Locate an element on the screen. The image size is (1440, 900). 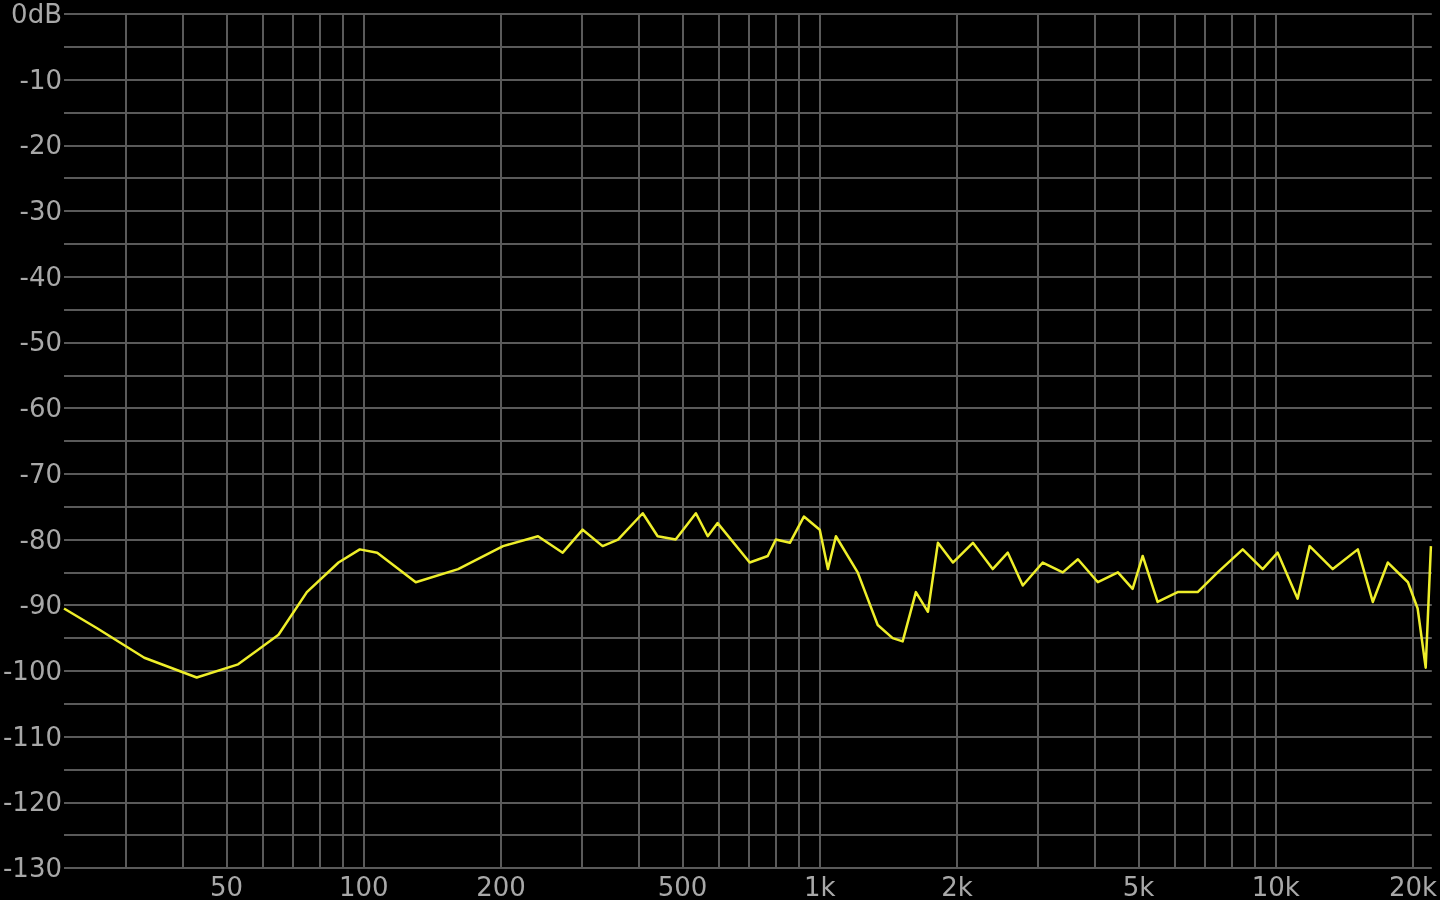
y-tick-label: -50 is located at coordinates (41, 342).